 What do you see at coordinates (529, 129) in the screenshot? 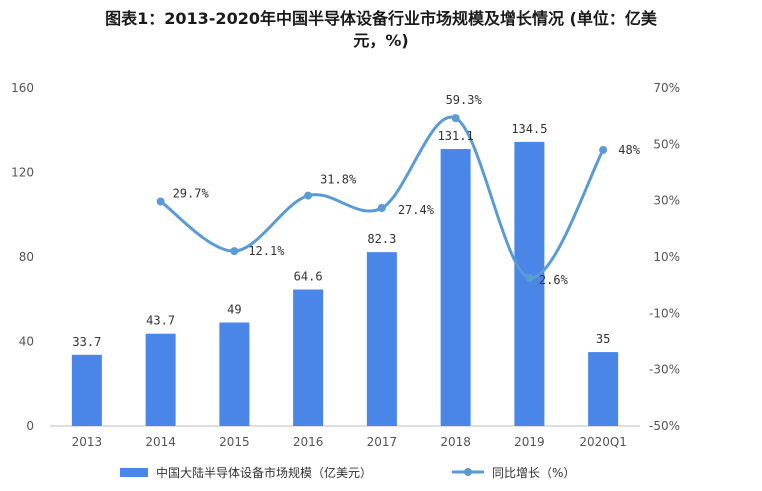
I see `bar-value-label: 134.5` at bounding box center [529, 129].